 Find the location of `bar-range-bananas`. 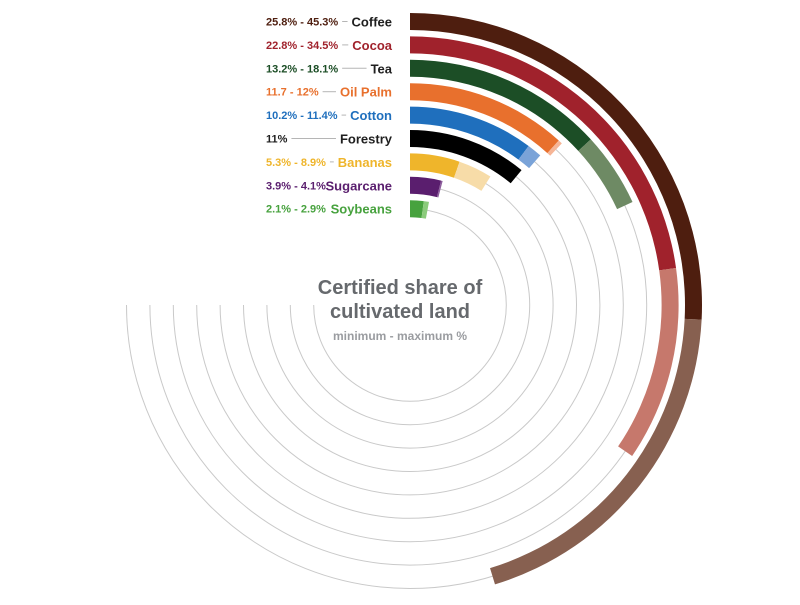

bar-range-bananas is located at coordinates (472, 176).